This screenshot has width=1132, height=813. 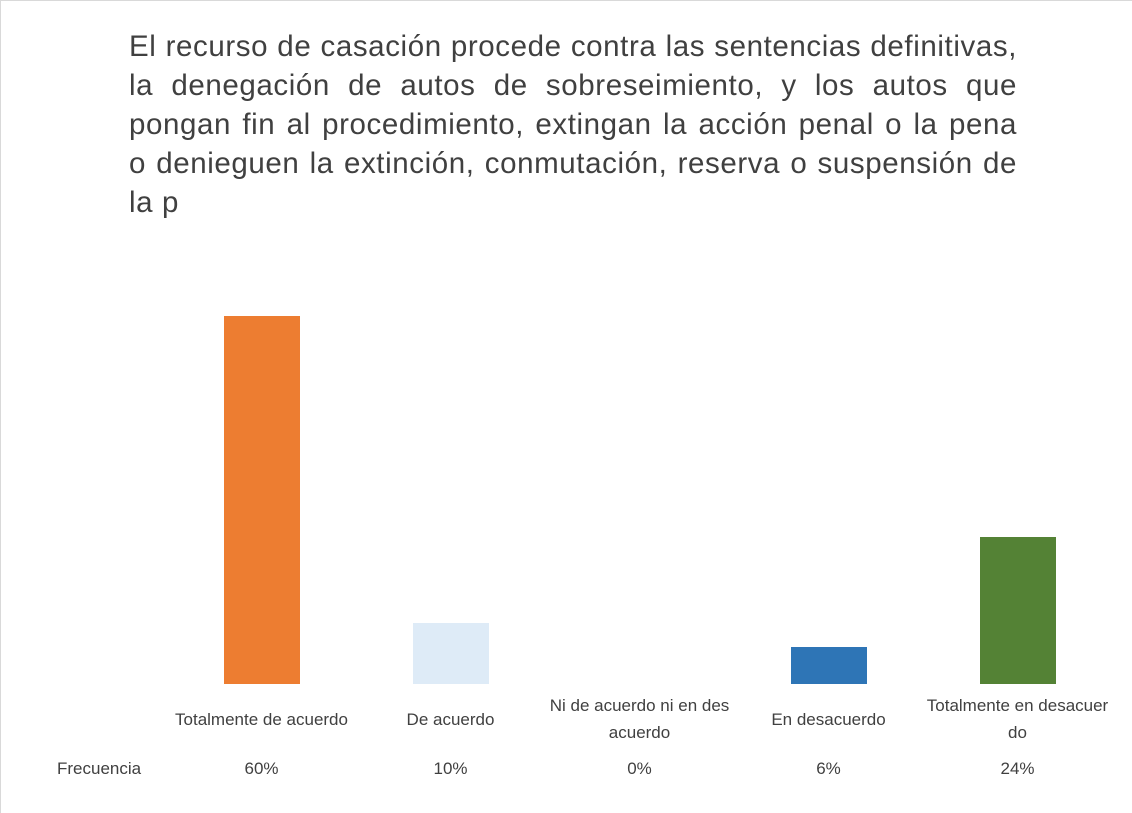 What do you see at coordinates (828, 719) in the screenshot?
I see `x-tick-label: En desacuerdo` at bounding box center [828, 719].